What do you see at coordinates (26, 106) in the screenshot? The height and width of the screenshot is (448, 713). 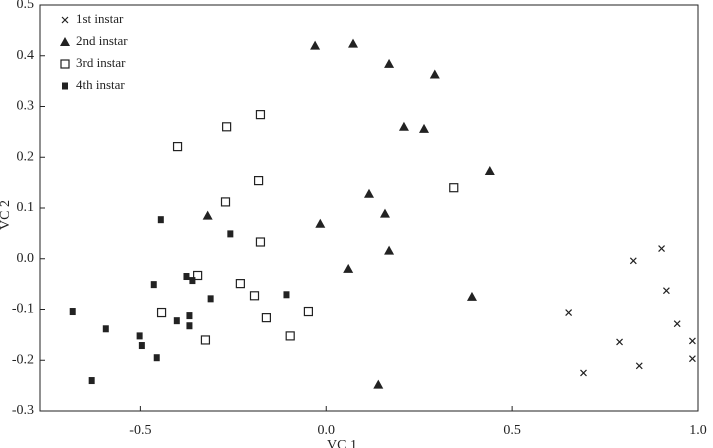 I see `y-tick-label: 0.3` at bounding box center [26, 106].